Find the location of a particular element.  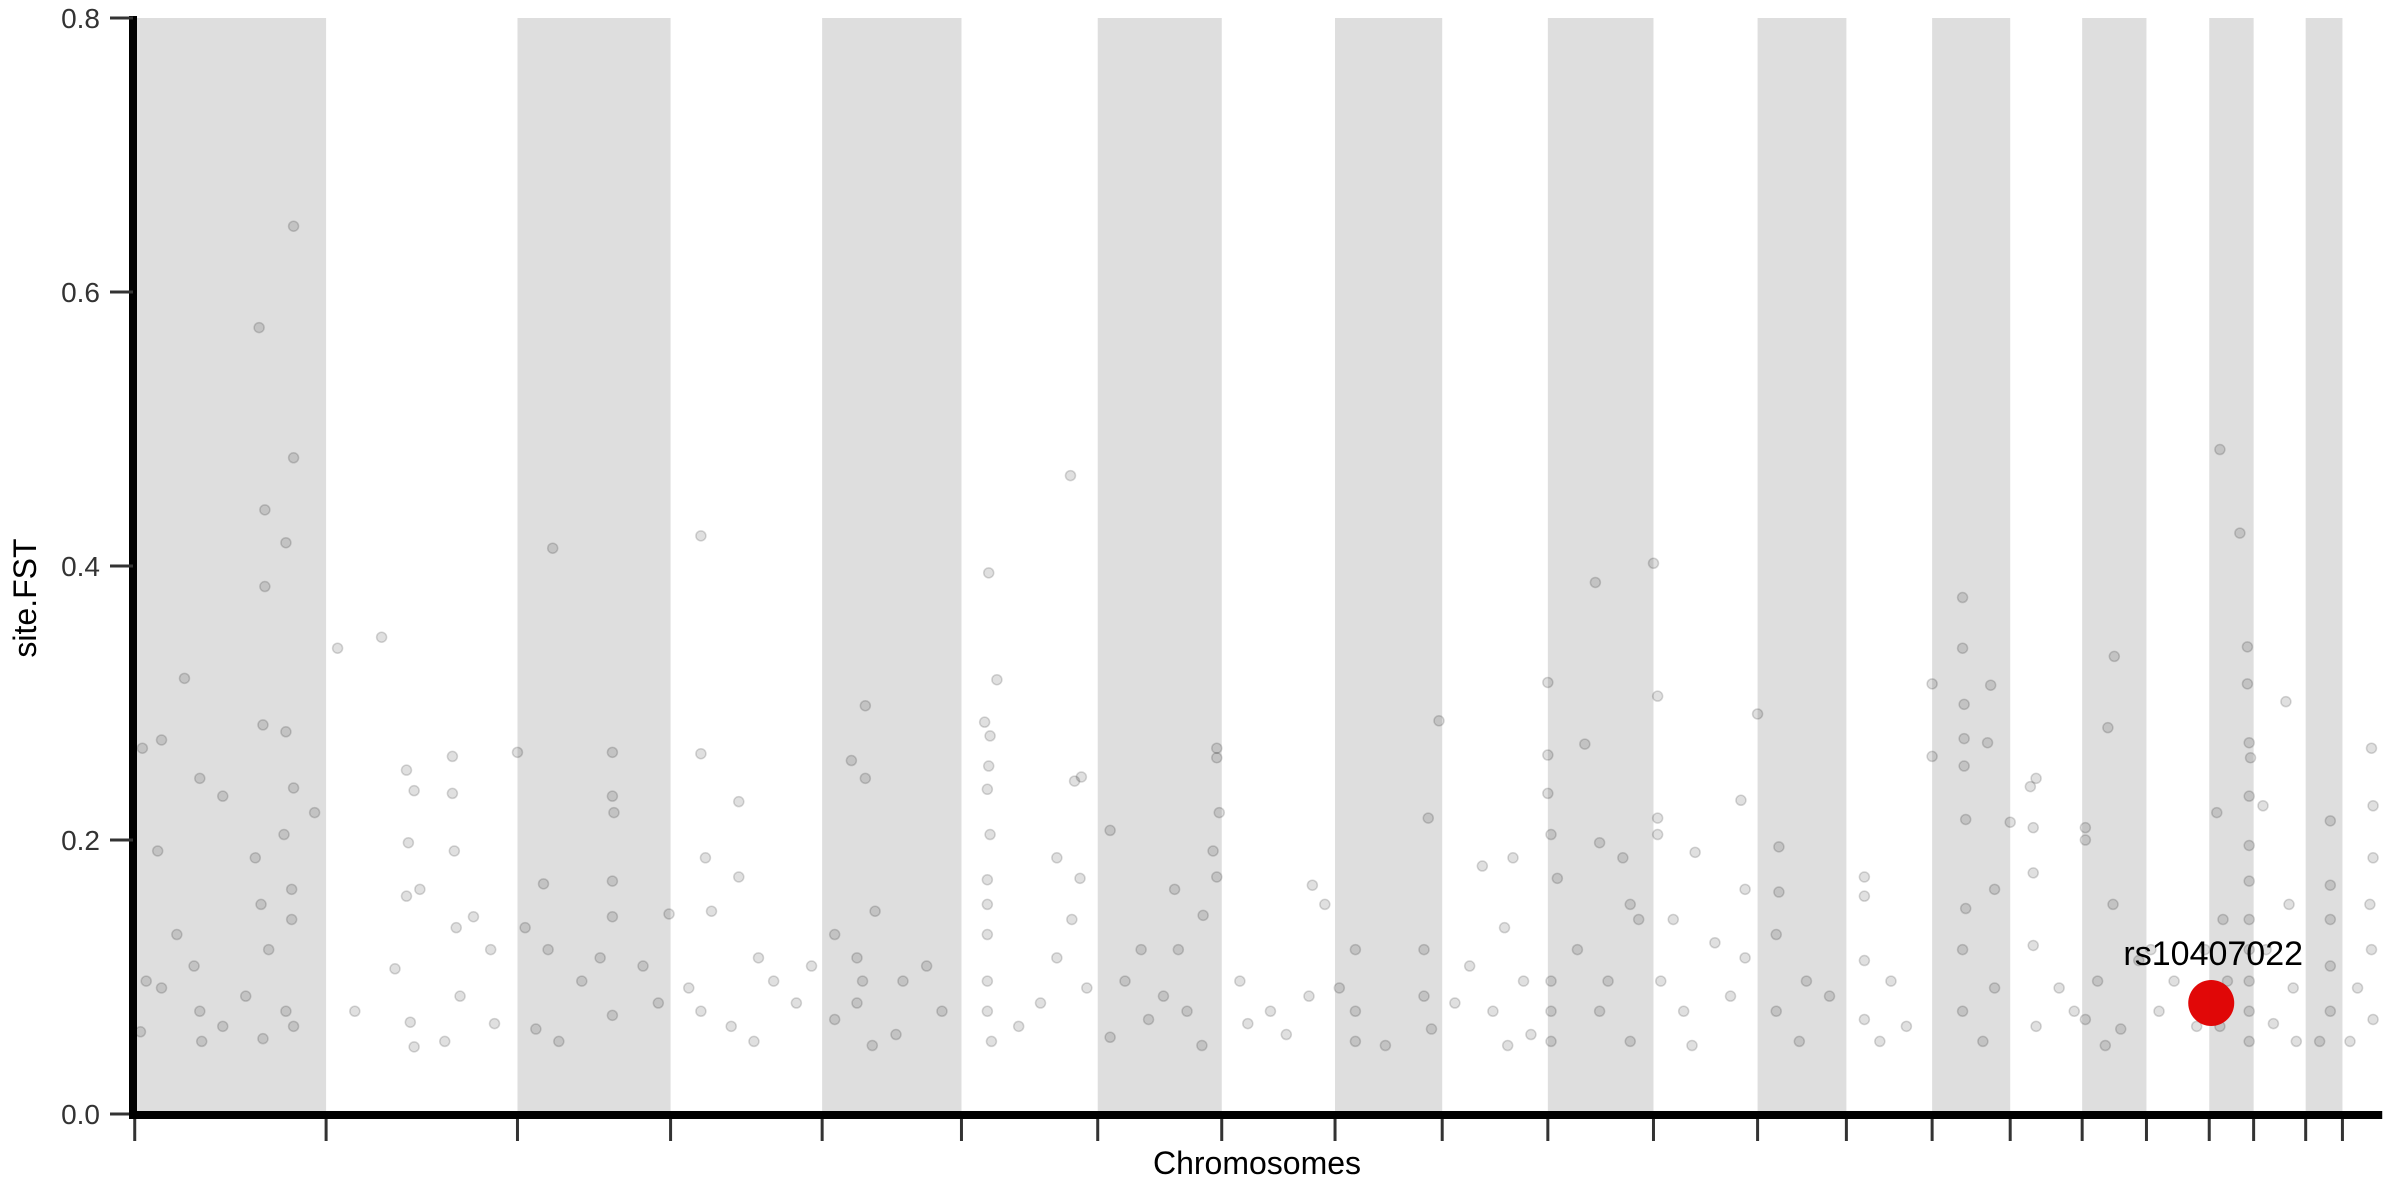

highlighted-snp: rs10407022 is located at coordinates (2213, 981).